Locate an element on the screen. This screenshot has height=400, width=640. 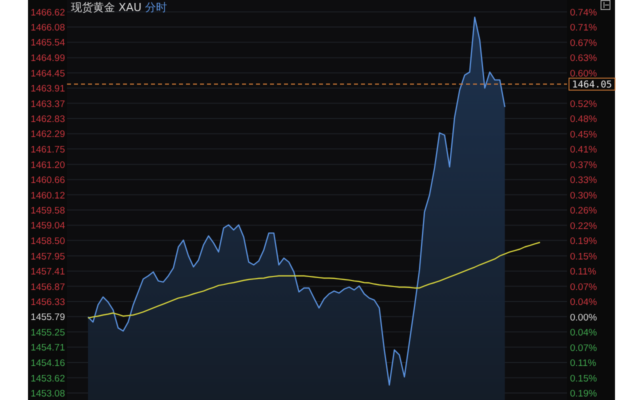
y2-tick-label: 0.26% is located at coordinates (584, 211).